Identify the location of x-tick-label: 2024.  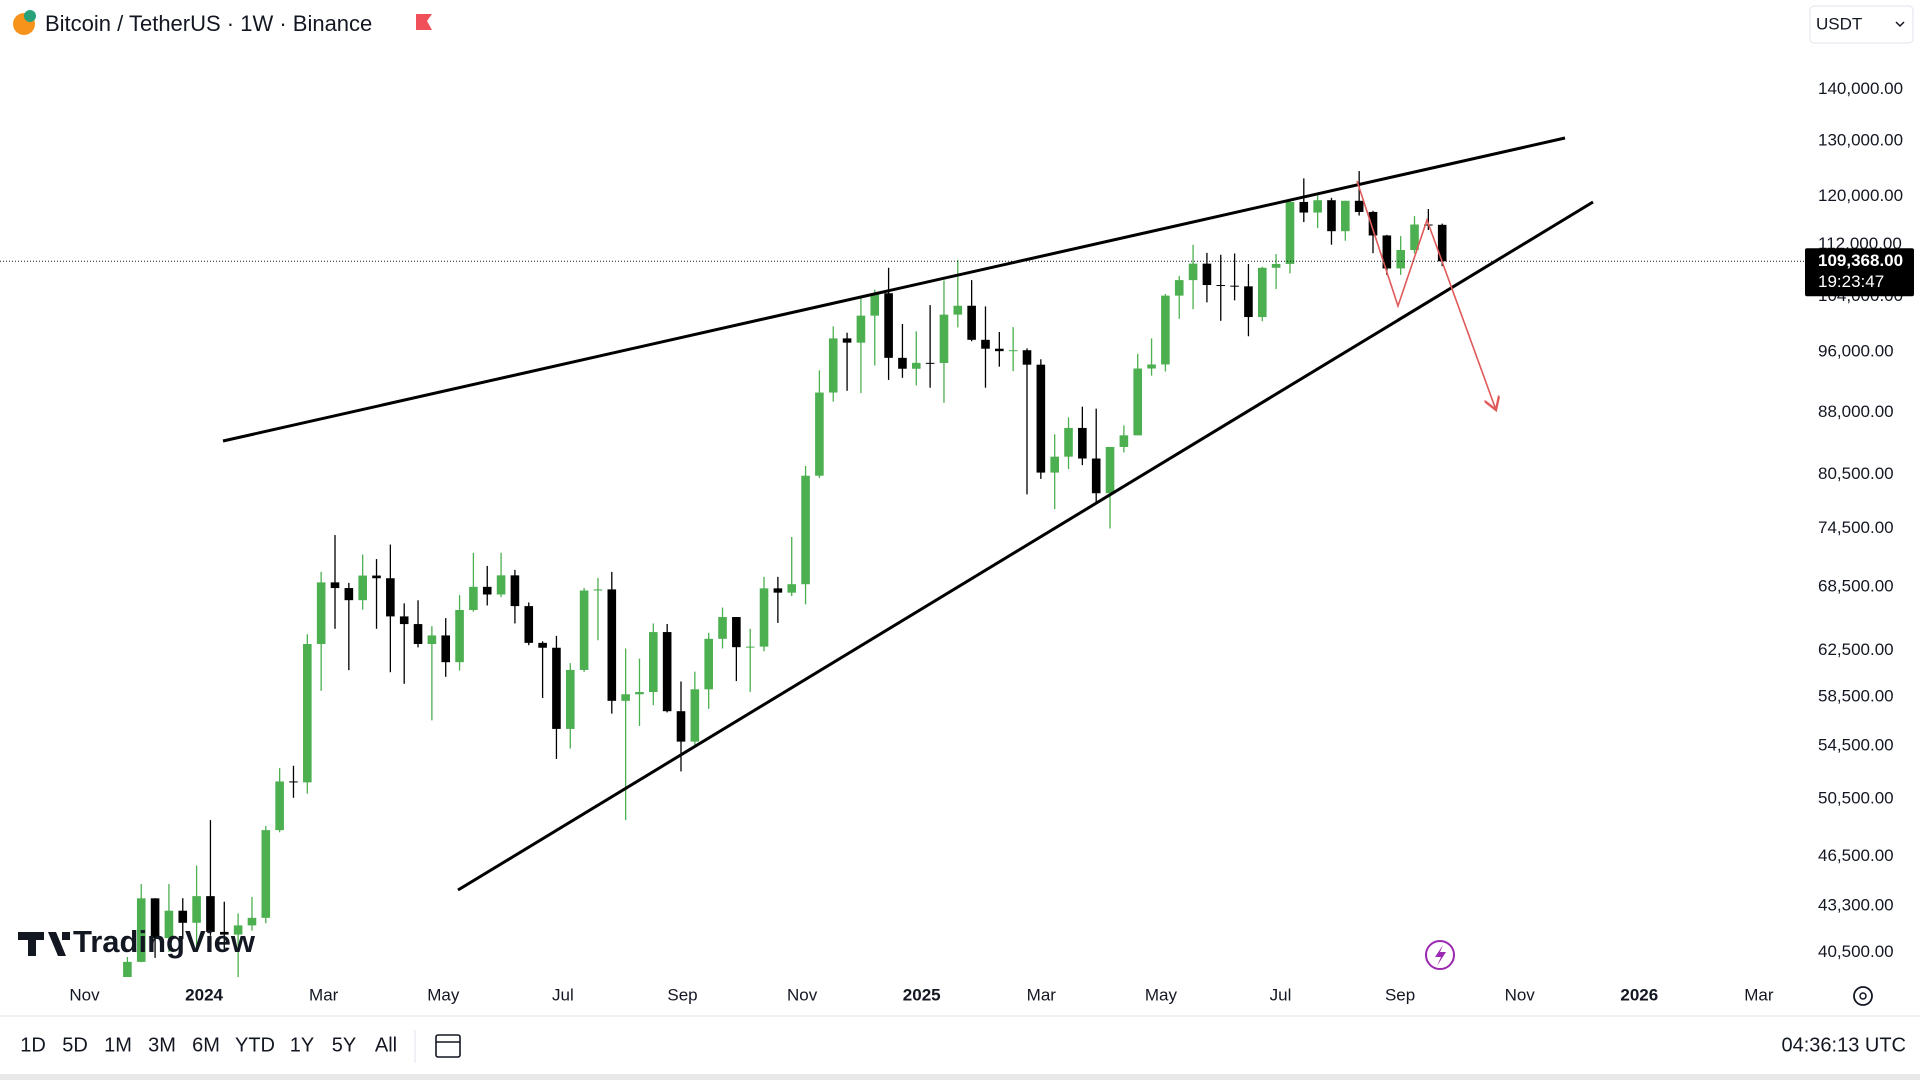
(204, 994).